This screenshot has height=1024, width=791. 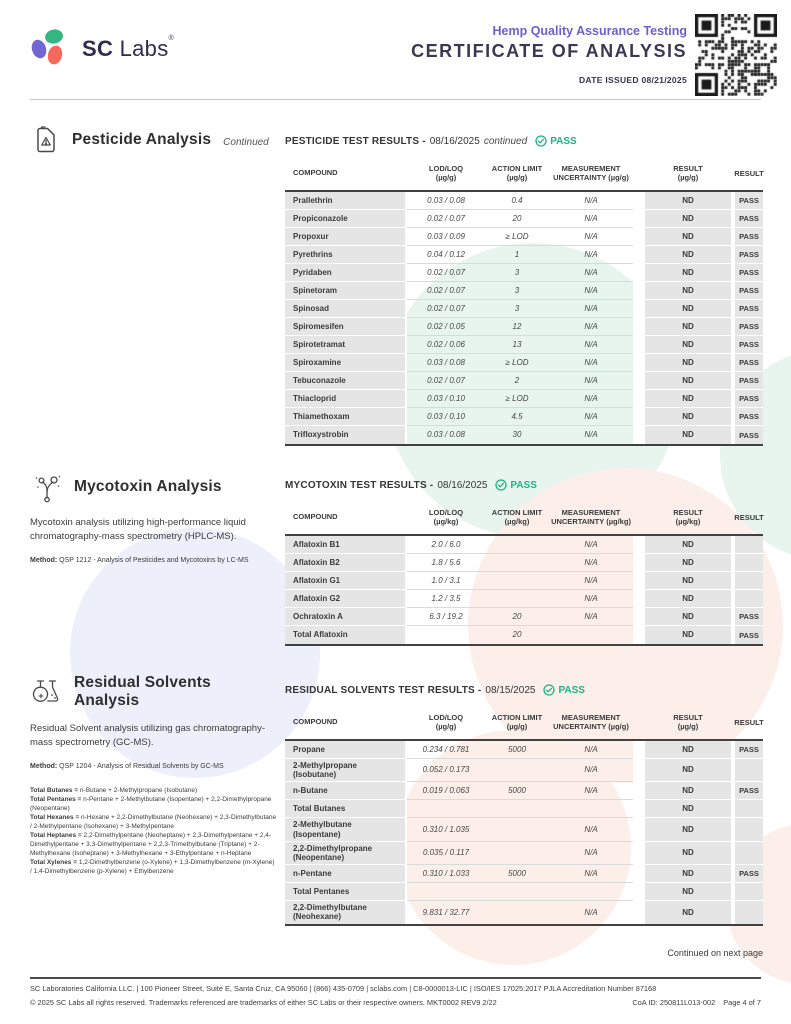 What do you see at coordinates (524, 892) in the screenshot?
I see `table-row: Total Pentanes ND` at bounding box center [524, 892].